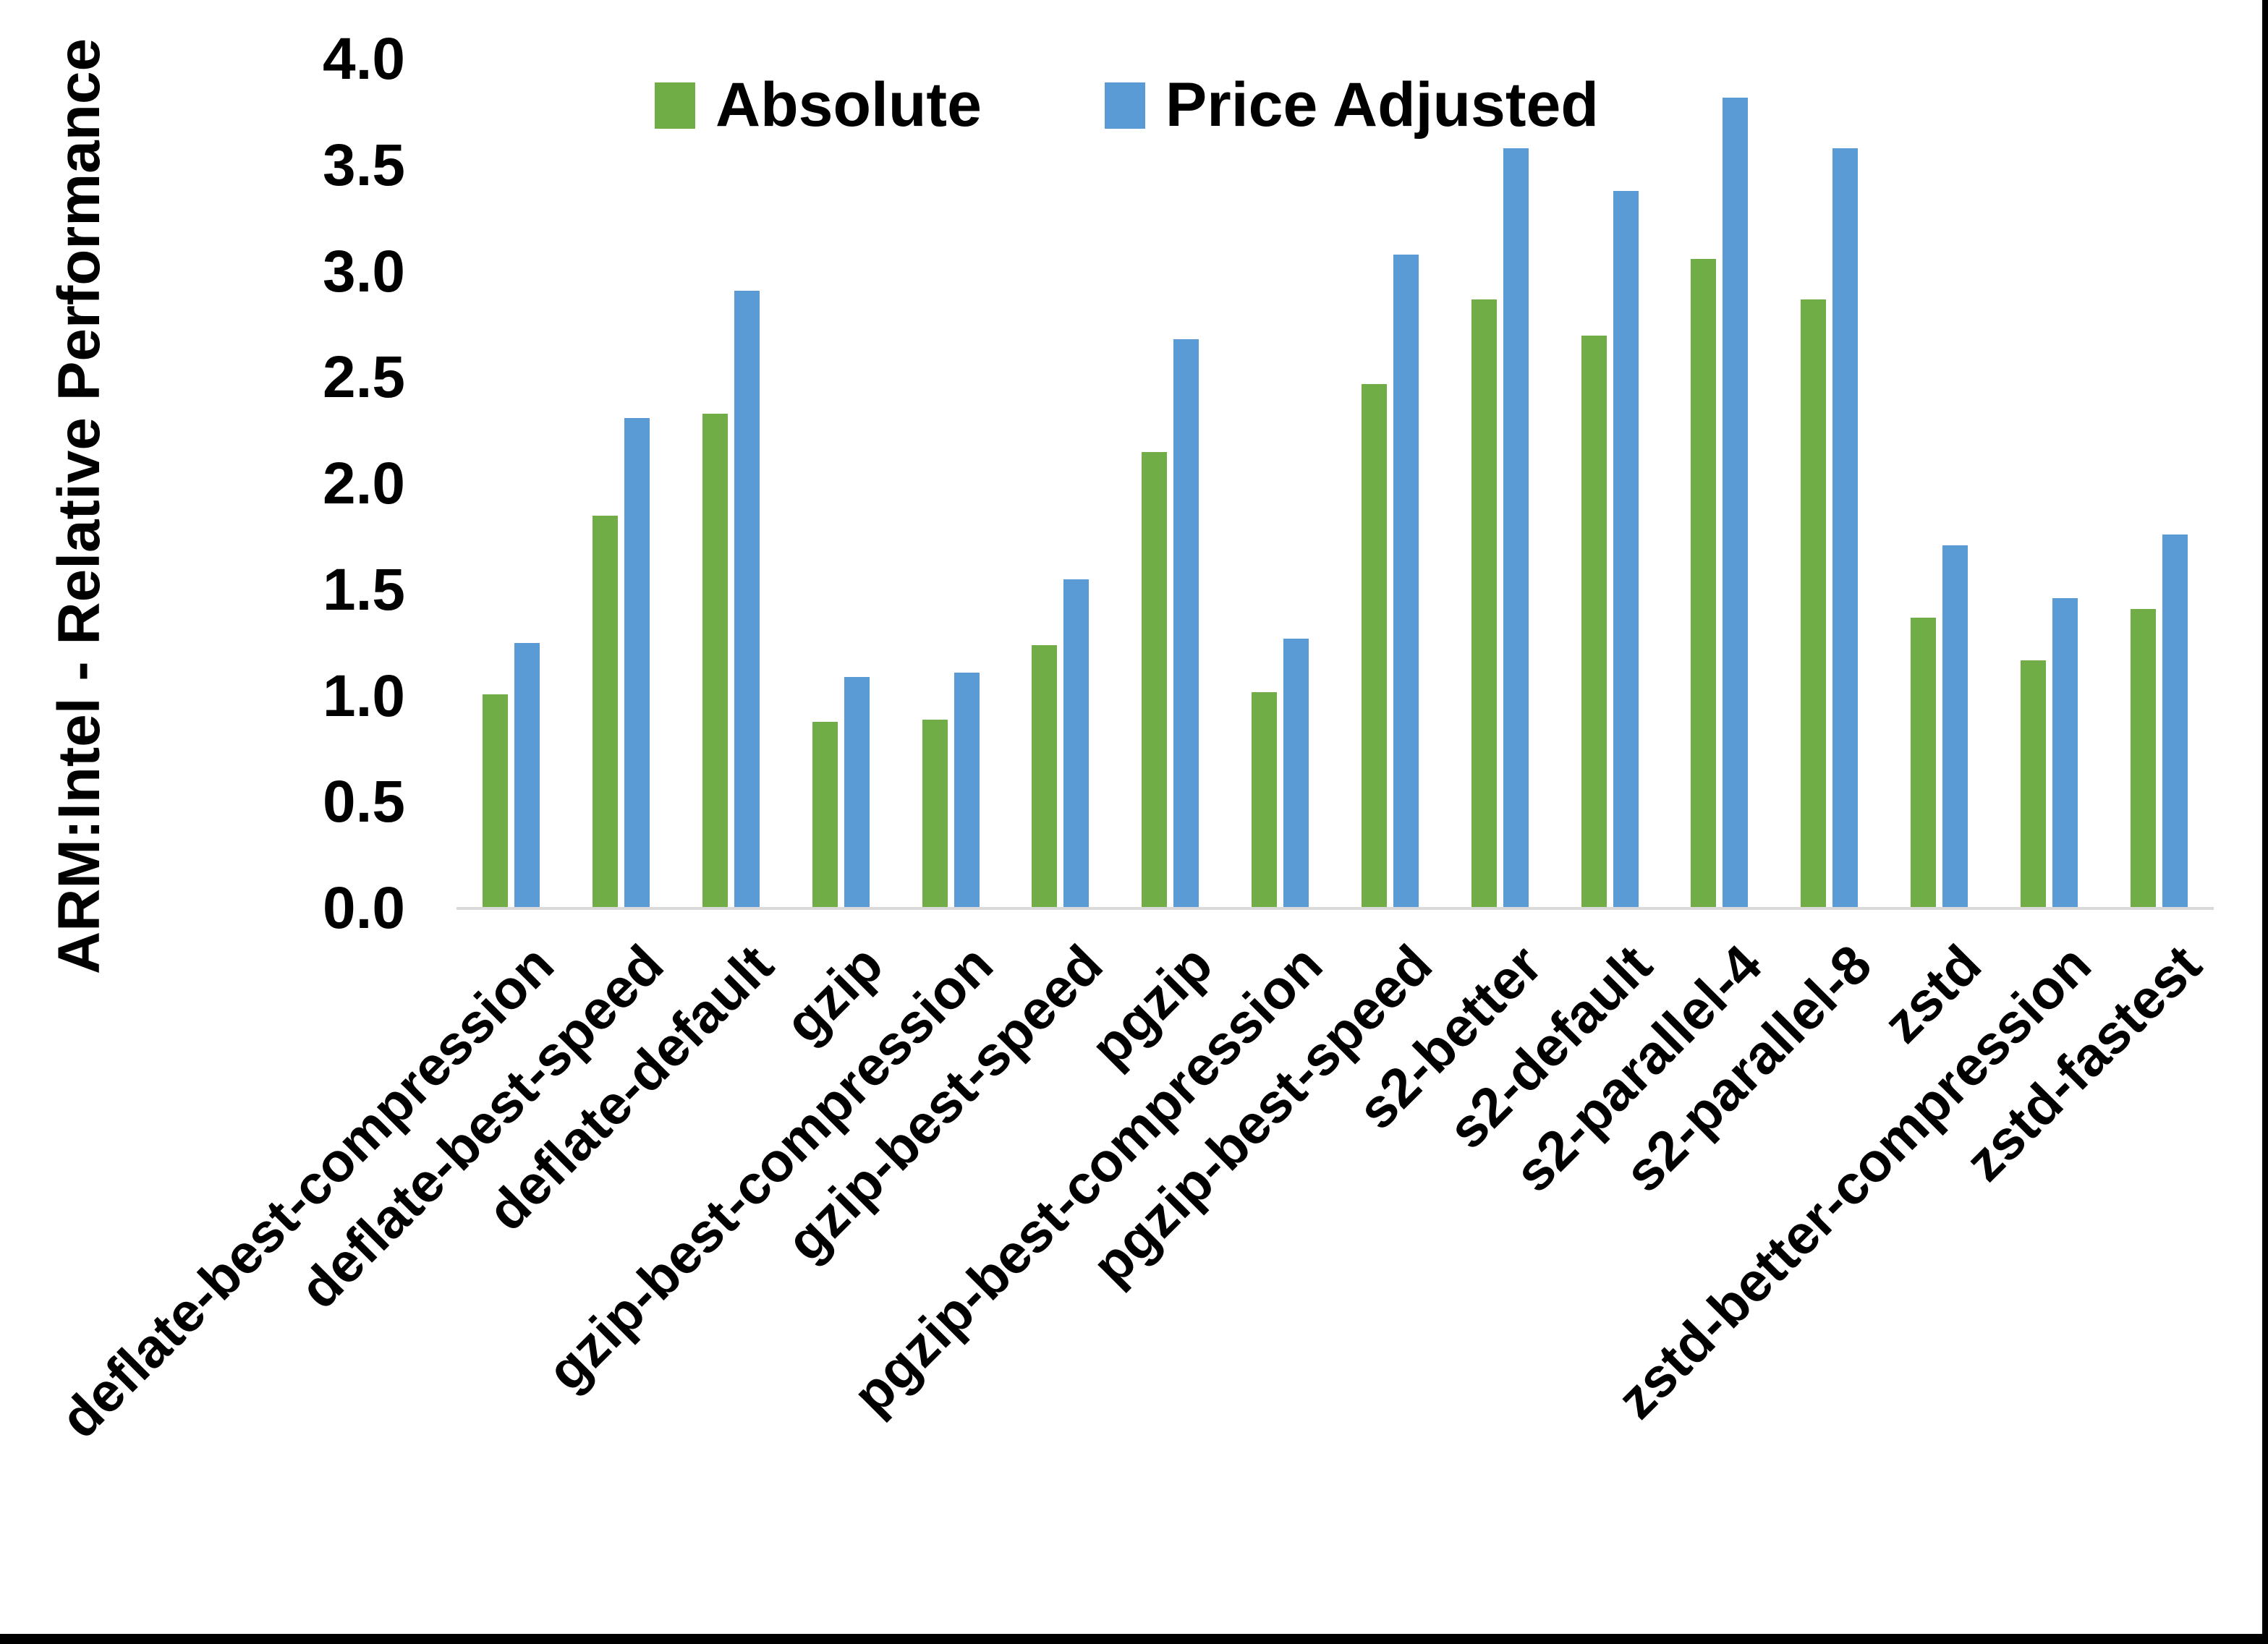 Image resolution: width=2268 pixels, height=1644 pixels. What do you see at coordinates (1626, 549) in the screenshot?
I see `bar-s2-default-price-adjusted` at bounding box center [1626, 549].